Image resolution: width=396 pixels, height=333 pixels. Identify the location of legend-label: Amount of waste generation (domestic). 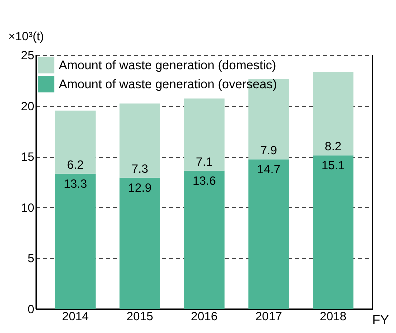
(167, 65).